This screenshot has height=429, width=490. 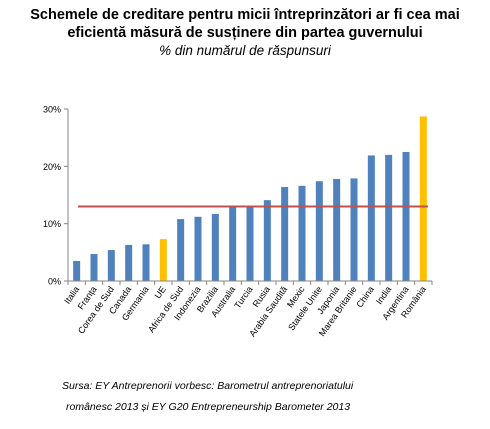 I want to click on x-tick-label: Turcia, so click(x=243, y=297).